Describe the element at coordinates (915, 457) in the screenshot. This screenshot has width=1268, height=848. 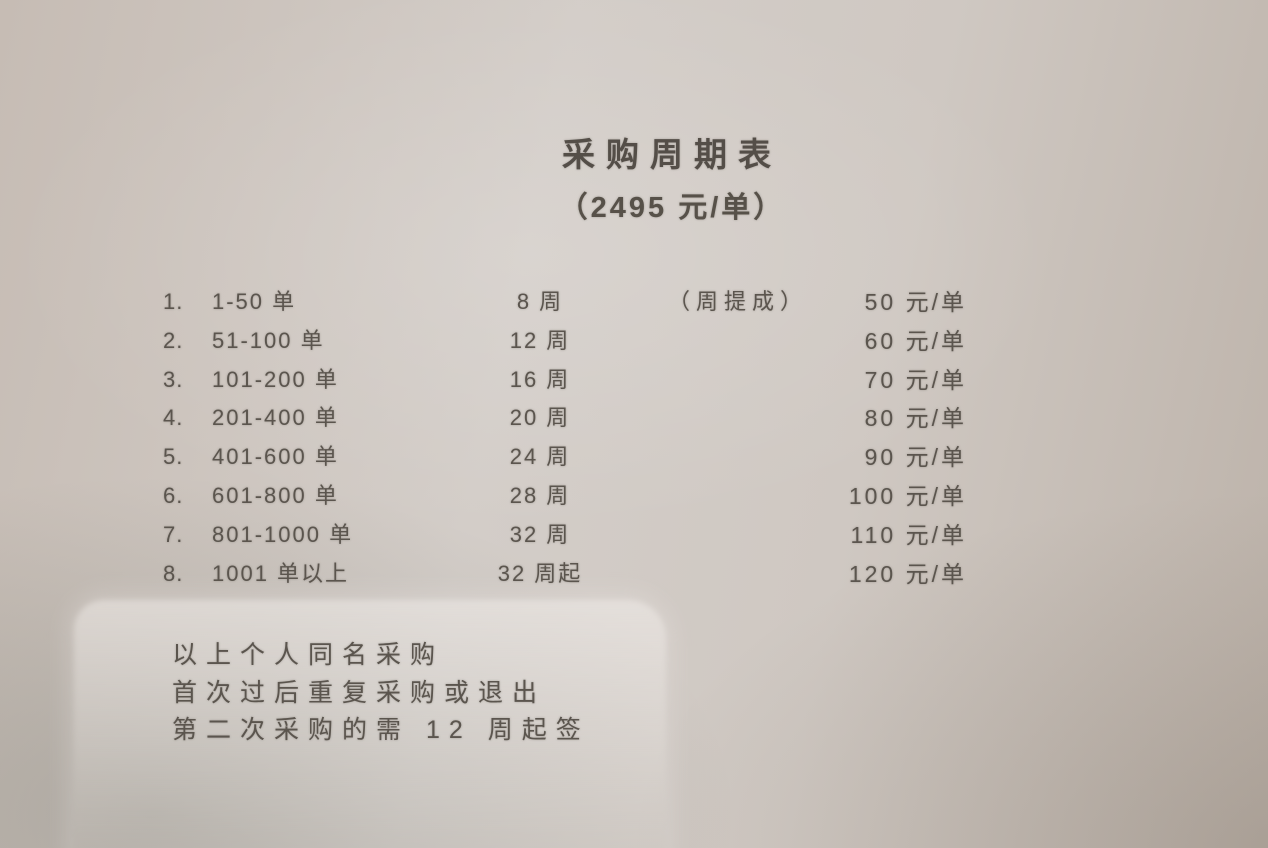
I see `commission-rate: 90 元/单` at that location.